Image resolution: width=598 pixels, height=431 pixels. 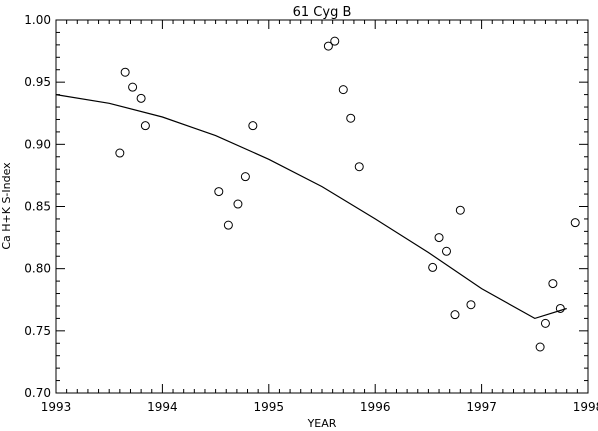 I want to click on y-tick-label: 0.95, so click(x=37, y=82).